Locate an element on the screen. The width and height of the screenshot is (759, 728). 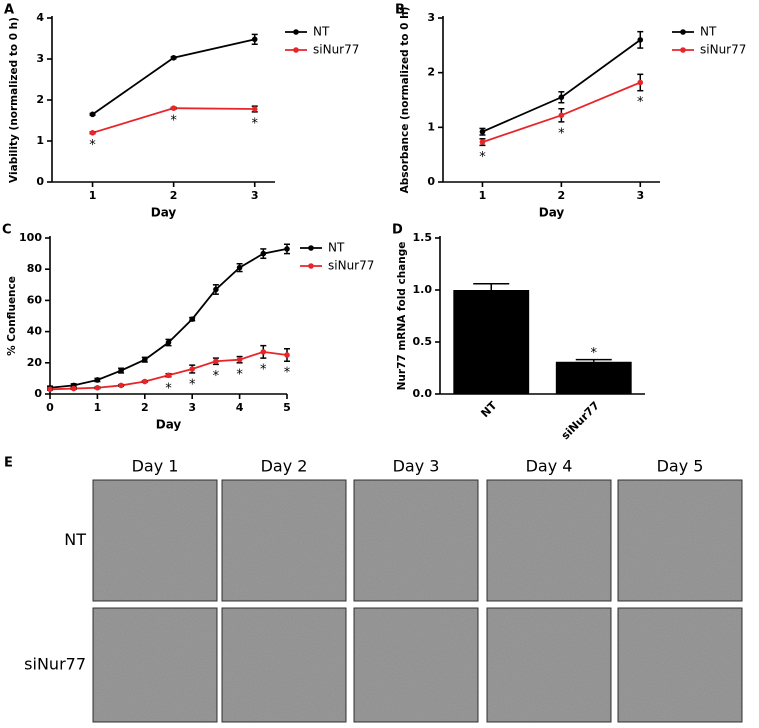
bar is located at coordinates (593, 377).